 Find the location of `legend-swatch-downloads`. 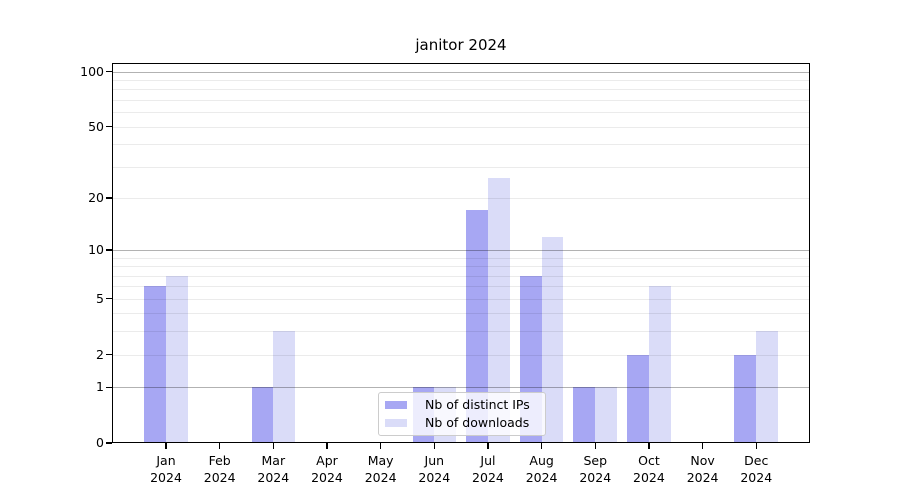

legend-swatch-downloads is located at coordinates (396, 423).